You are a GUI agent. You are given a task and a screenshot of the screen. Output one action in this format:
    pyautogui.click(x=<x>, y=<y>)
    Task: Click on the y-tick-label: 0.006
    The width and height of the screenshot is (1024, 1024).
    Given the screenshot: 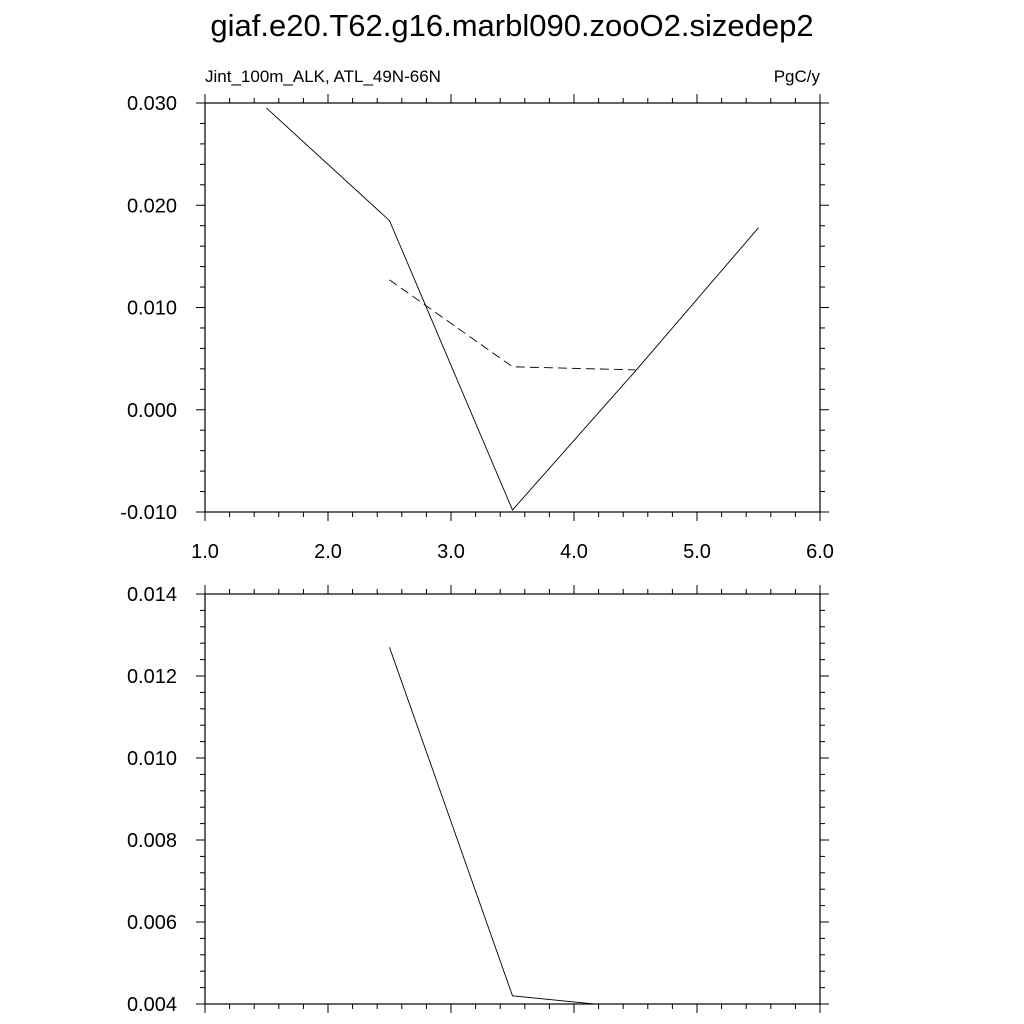 What is the action you would take?
    pyautogui.click(x=152, y=923)
    